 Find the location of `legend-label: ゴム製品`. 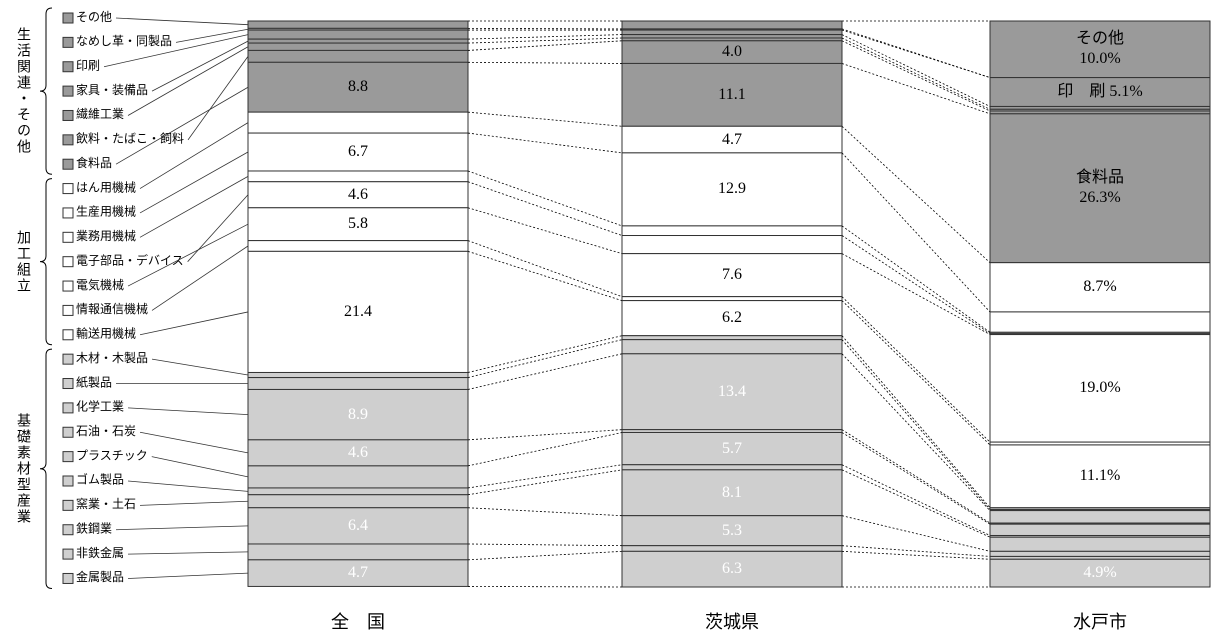

legend-label: ゴム製品 is located at coordinates (100, 479).